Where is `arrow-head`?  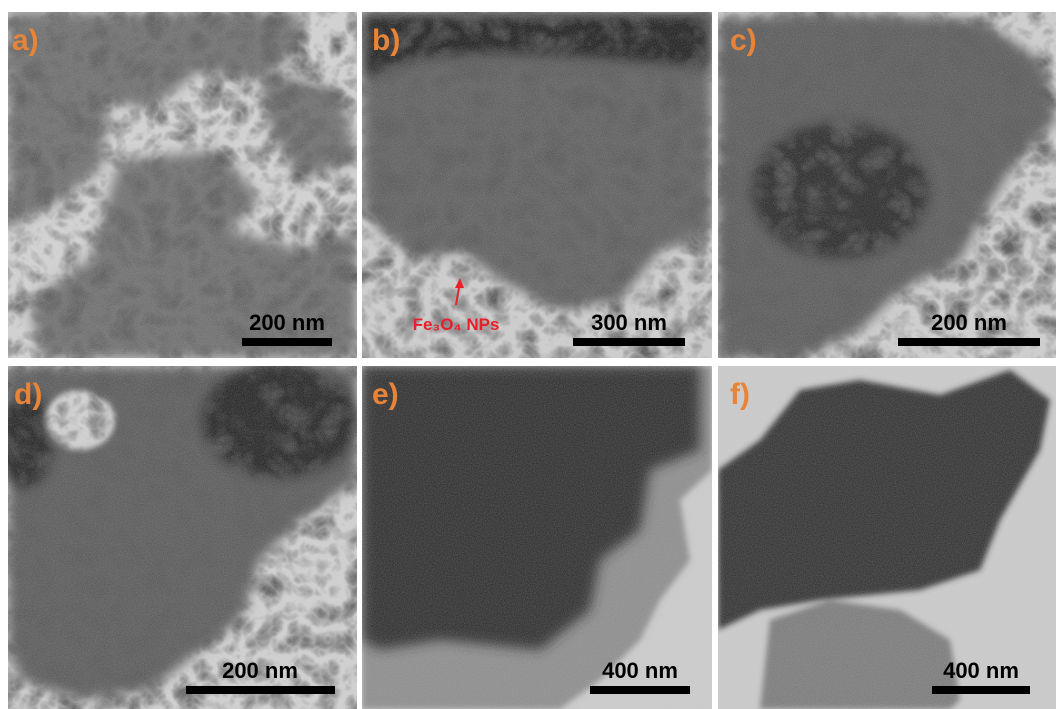 arrow-head is located at coordinates (459, 283).